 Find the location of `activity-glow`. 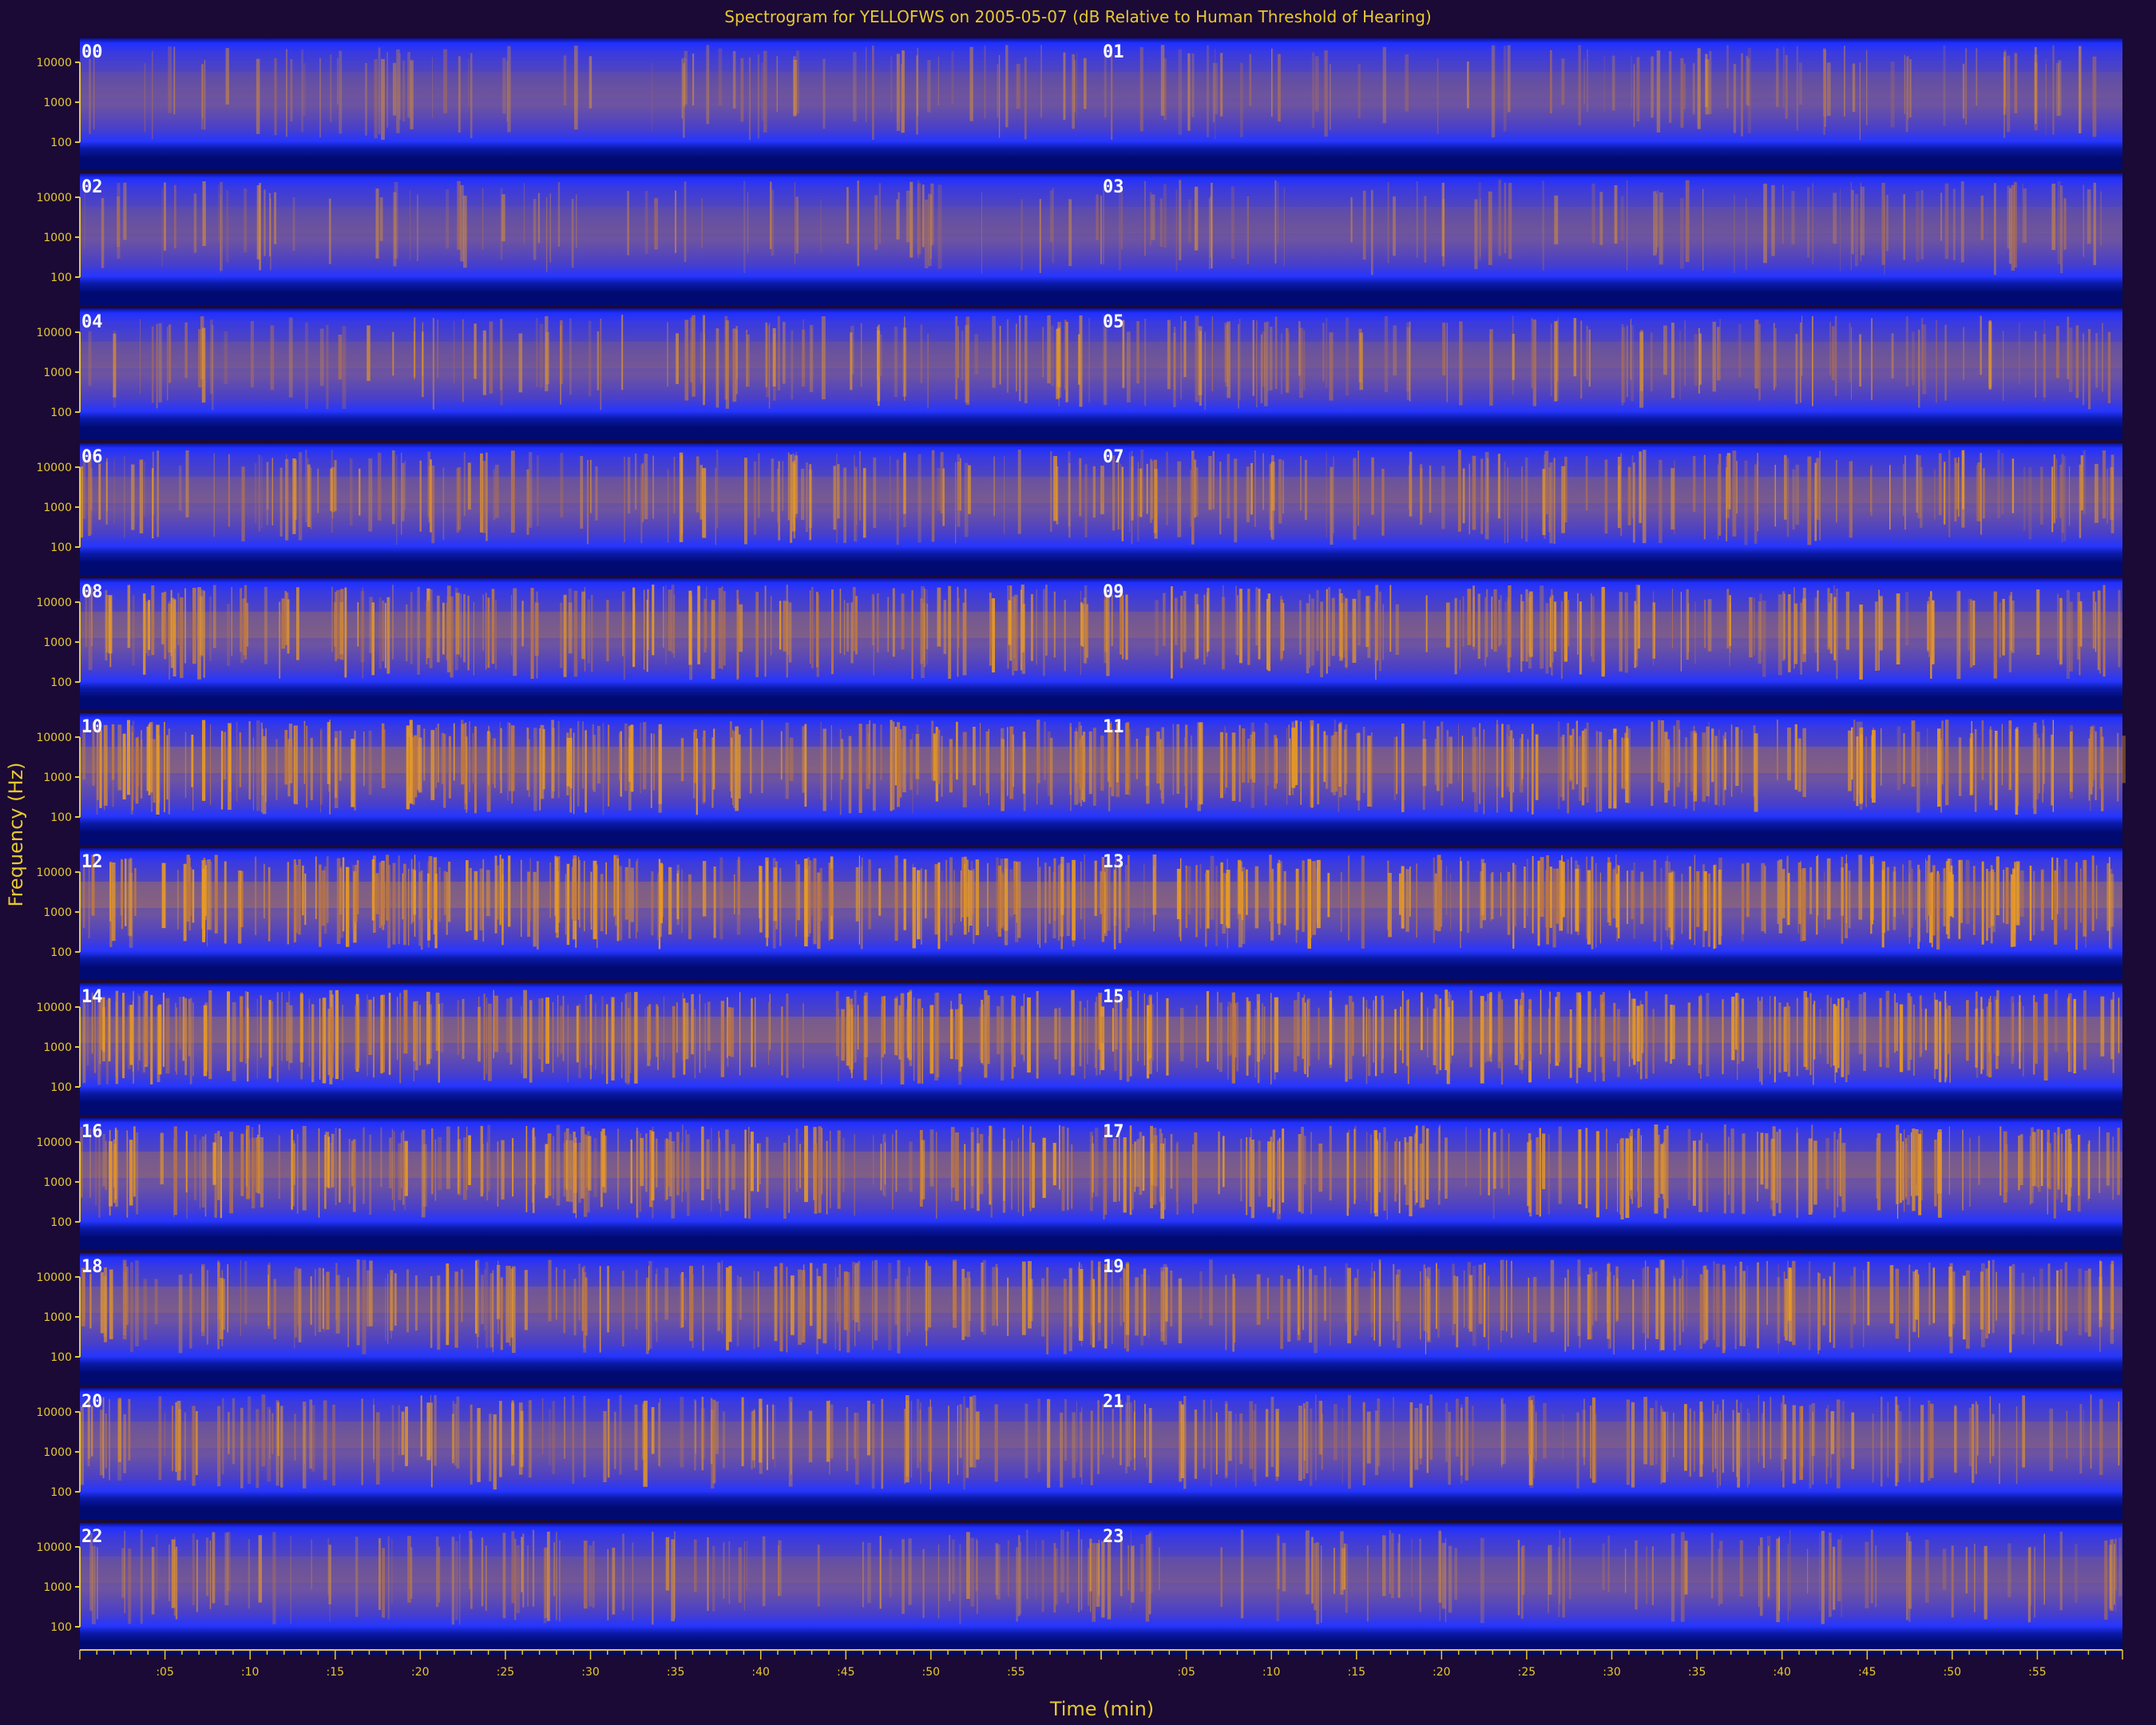

activity-glow is located at coordinates (590, 1570).